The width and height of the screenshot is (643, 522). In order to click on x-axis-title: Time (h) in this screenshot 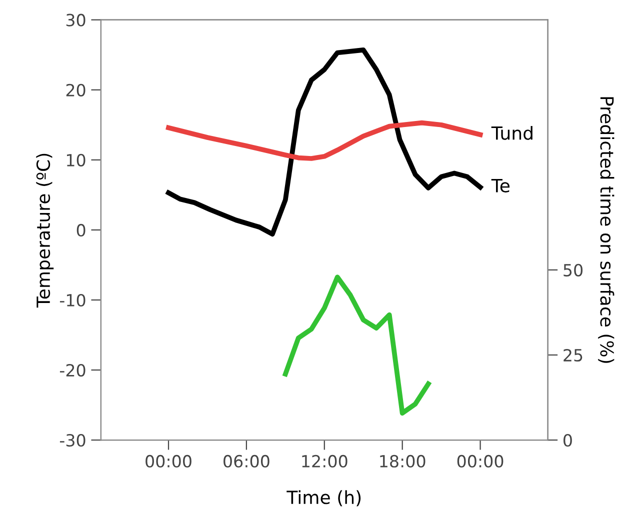, I will do `click(323, 498)`.